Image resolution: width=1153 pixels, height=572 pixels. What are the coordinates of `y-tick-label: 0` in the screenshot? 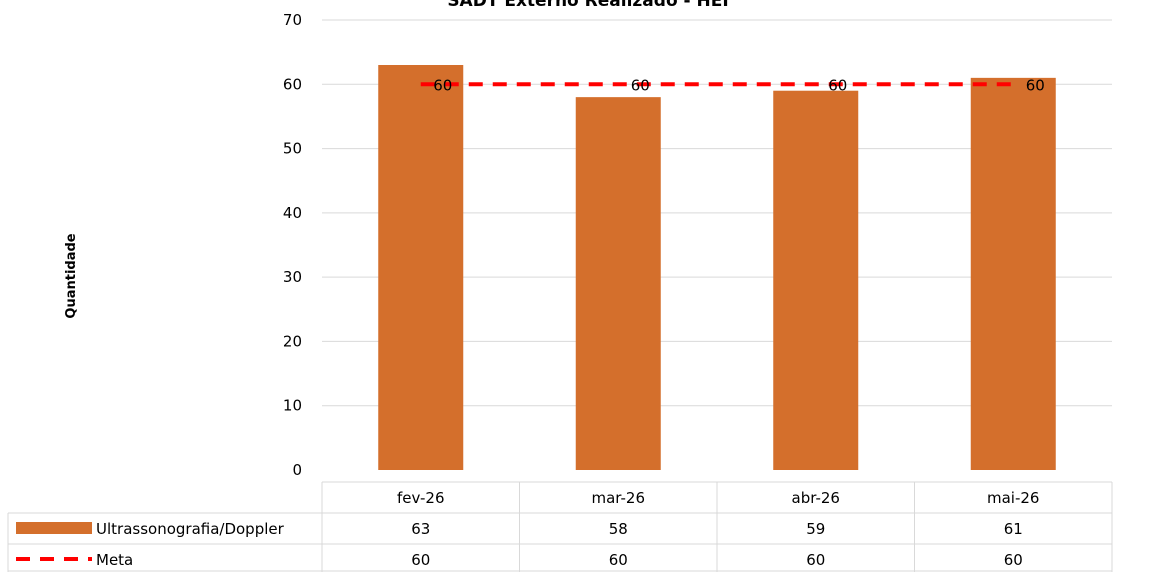 It's located at (297, 470).